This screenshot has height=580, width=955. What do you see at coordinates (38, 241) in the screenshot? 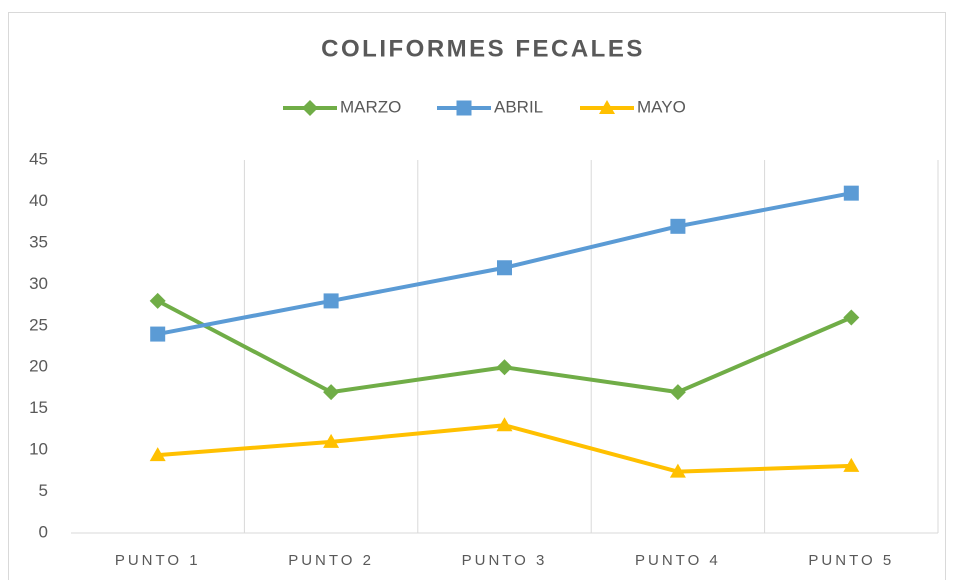
I see `y-tick-label: 35` at bounding box center [38, 241].